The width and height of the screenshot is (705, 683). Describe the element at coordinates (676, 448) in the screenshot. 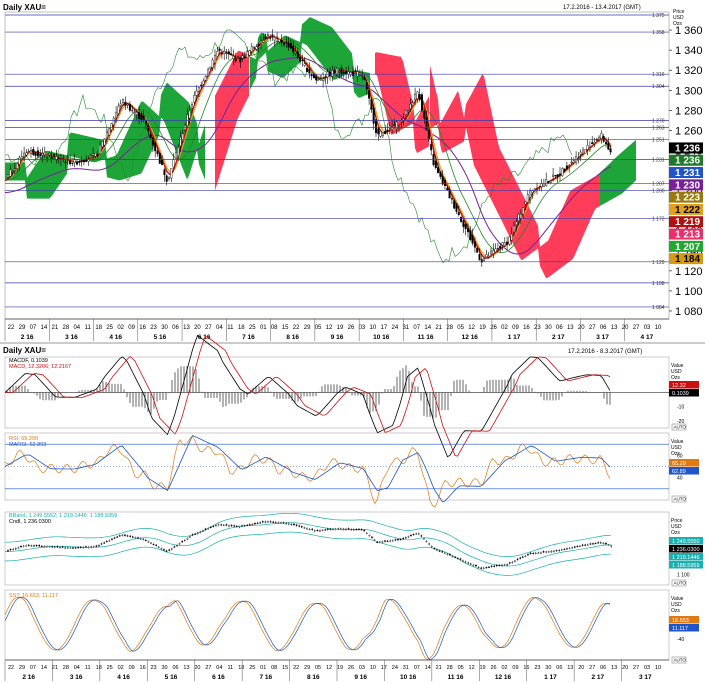

I see `panel-axis-note: USD` at that location.